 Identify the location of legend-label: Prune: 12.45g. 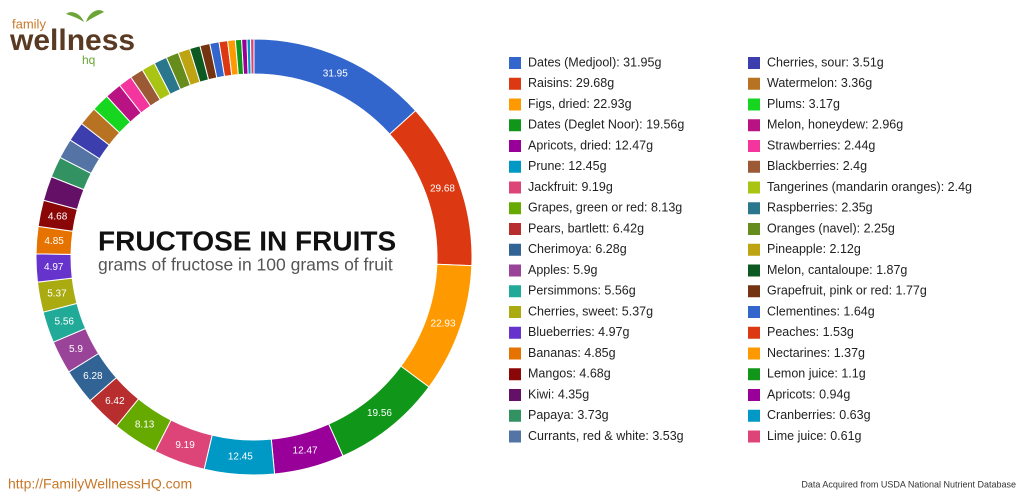
(567, 166).